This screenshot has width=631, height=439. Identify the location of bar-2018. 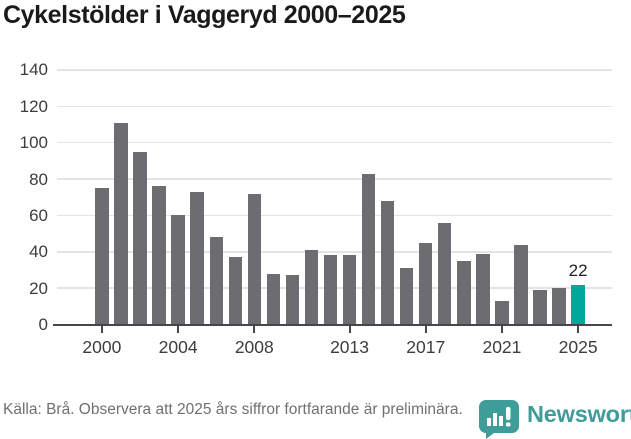
(445, 273).